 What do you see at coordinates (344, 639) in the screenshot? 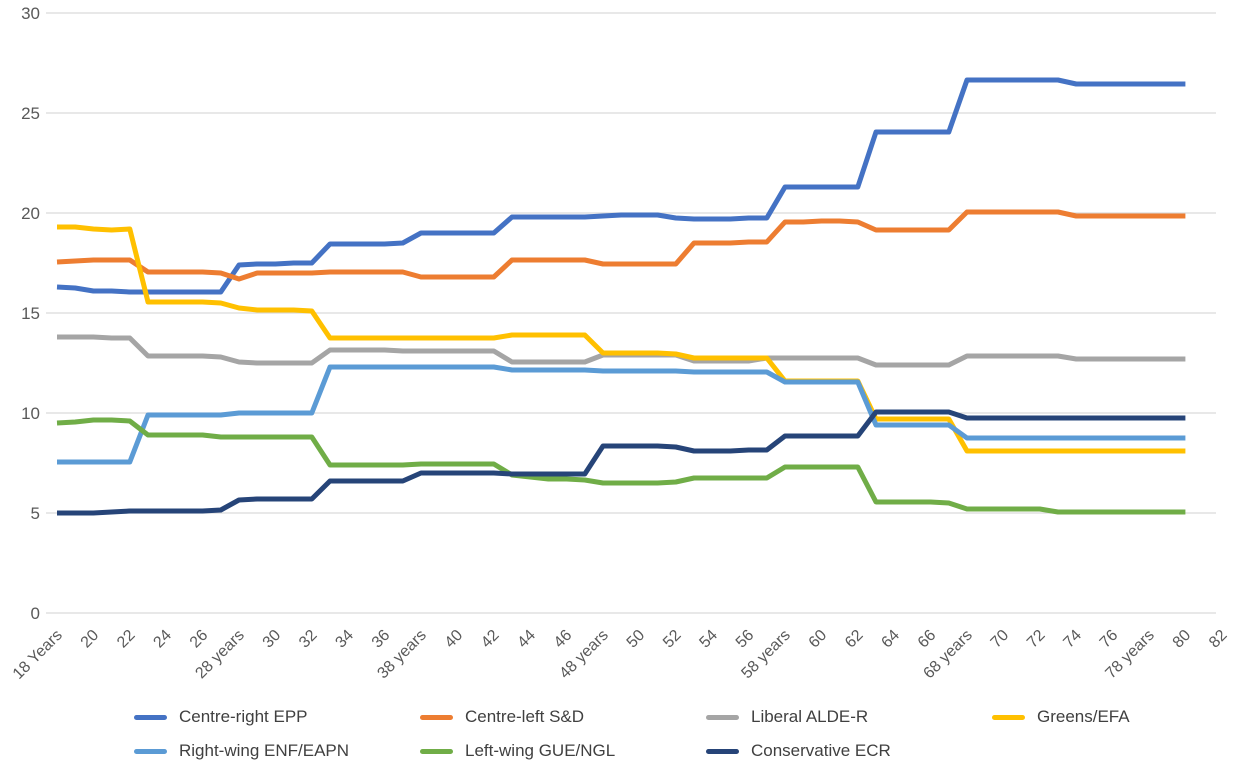
I see `x-axis-tick-label: 34` at bounding box center [344, 639].